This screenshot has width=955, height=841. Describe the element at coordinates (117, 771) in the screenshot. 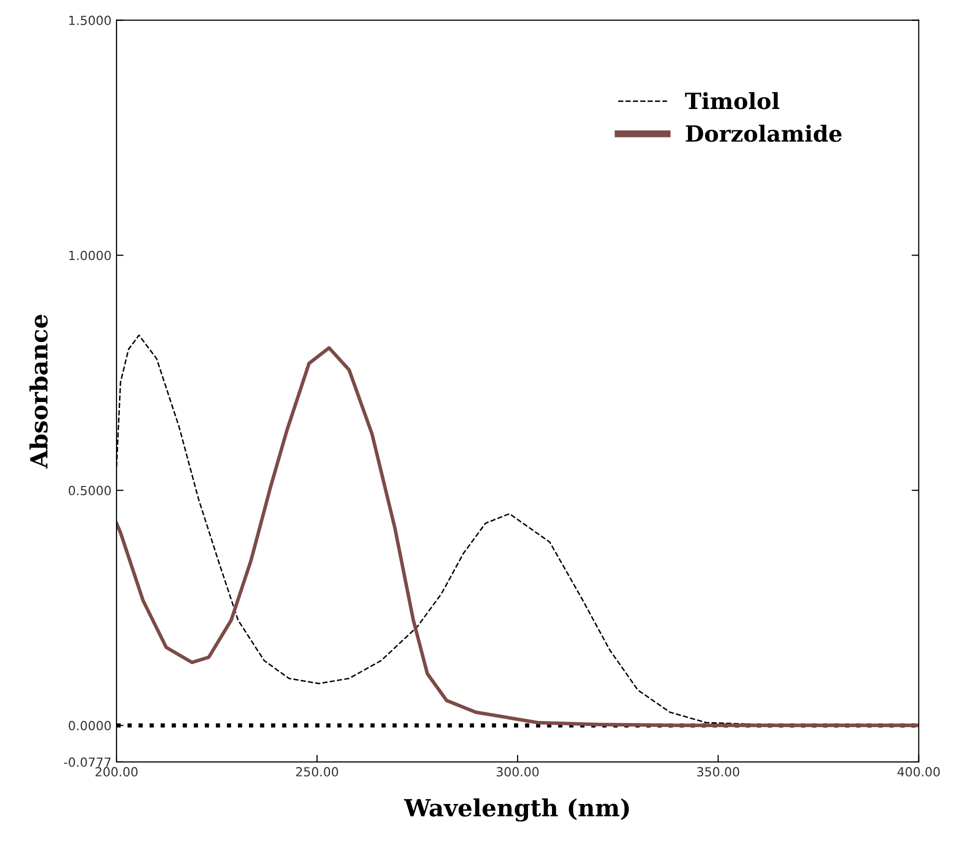

I see `x-tick-label: 200.00` at that location.